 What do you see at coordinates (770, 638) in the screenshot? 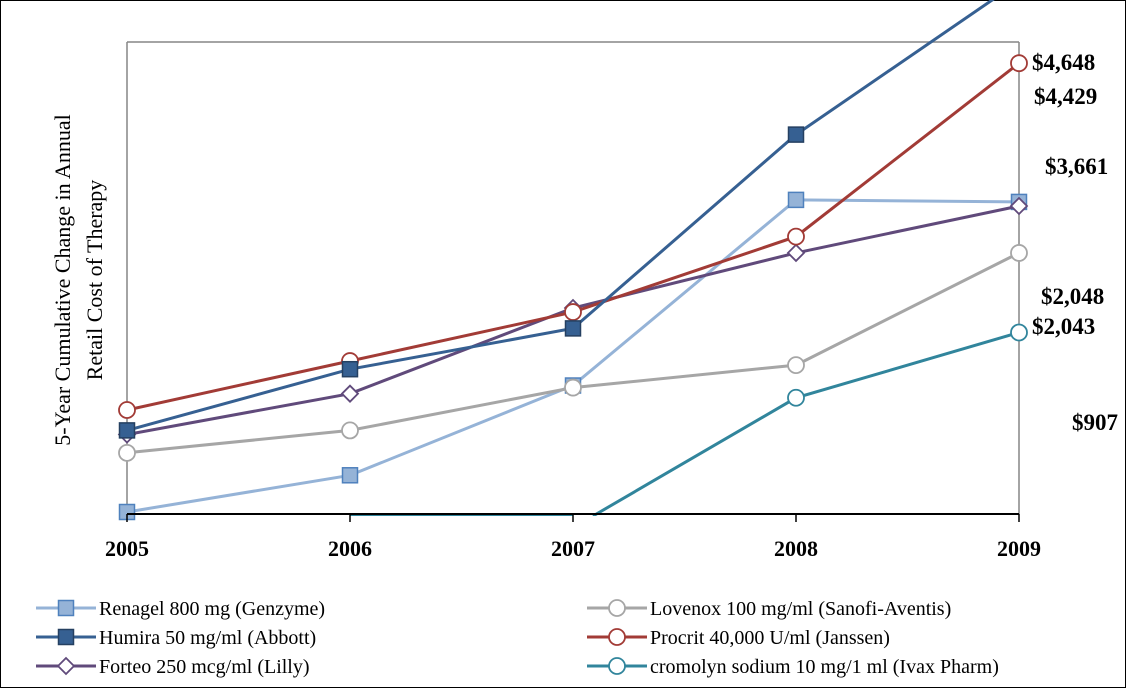
I see `legend-label: Procrit 40,000 U/ml (Janssen)` at bounding box center [770, 638].